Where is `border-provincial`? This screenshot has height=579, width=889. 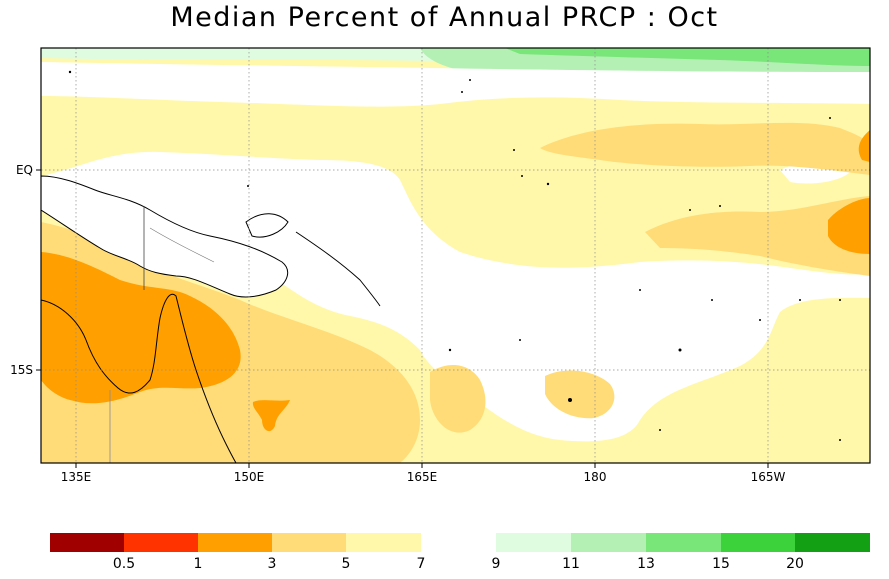 border-provincial is located at coordinates (182, 245).